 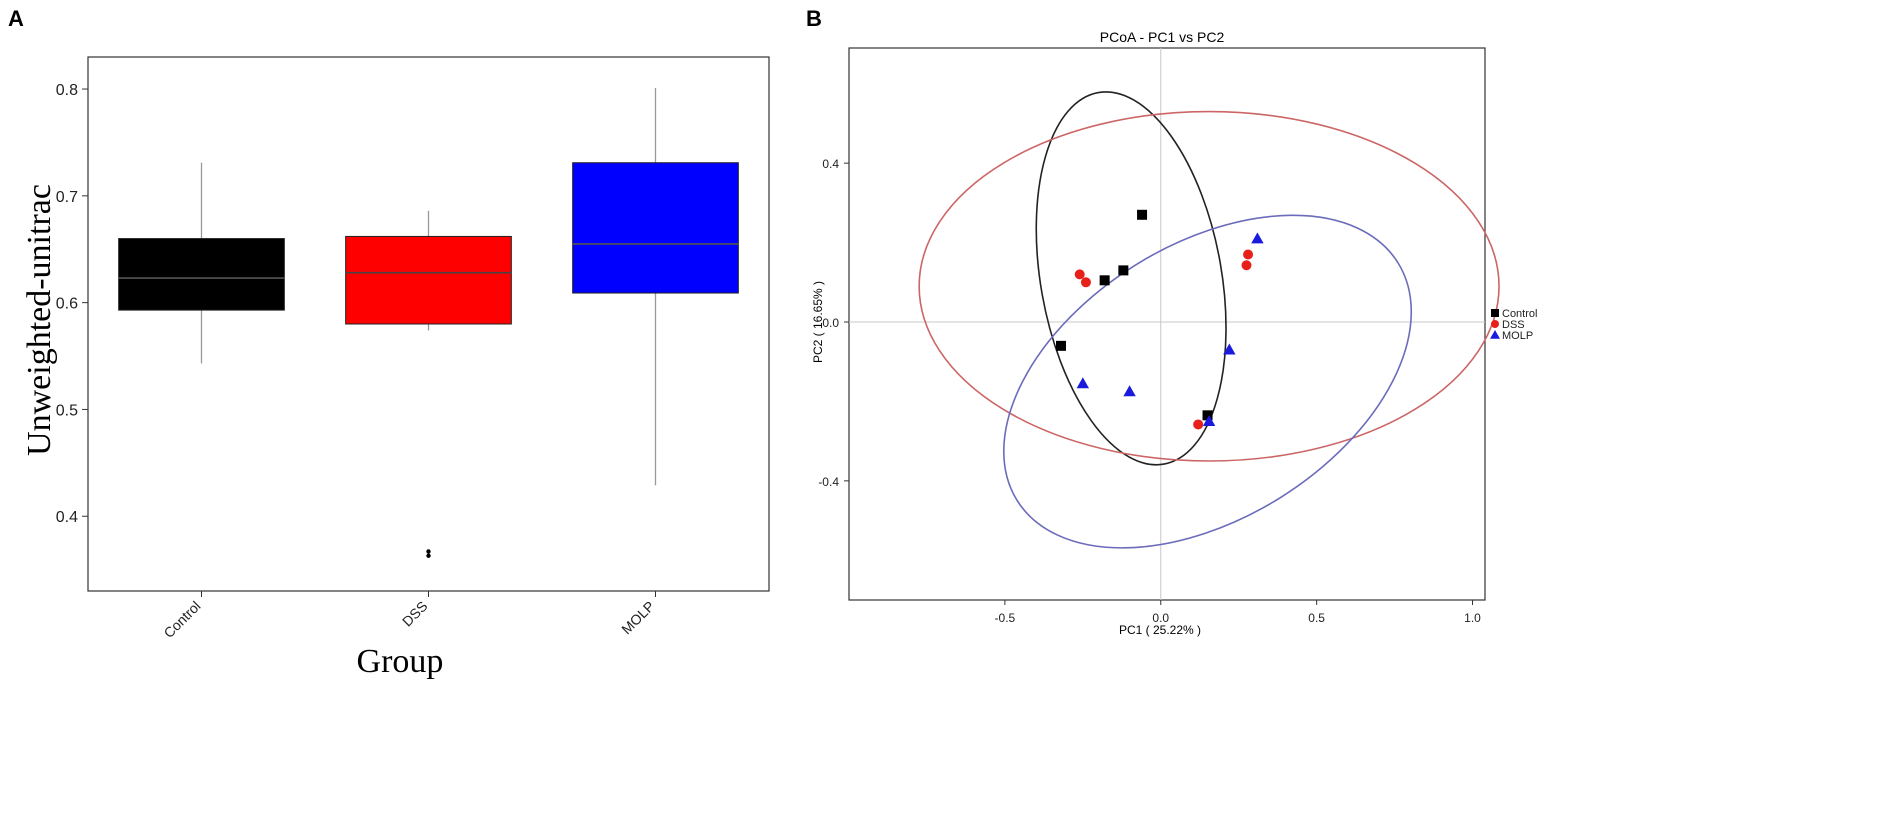 I want to click on pcoa-x-tick-label: -0.5, so click(x=1005, y=618).